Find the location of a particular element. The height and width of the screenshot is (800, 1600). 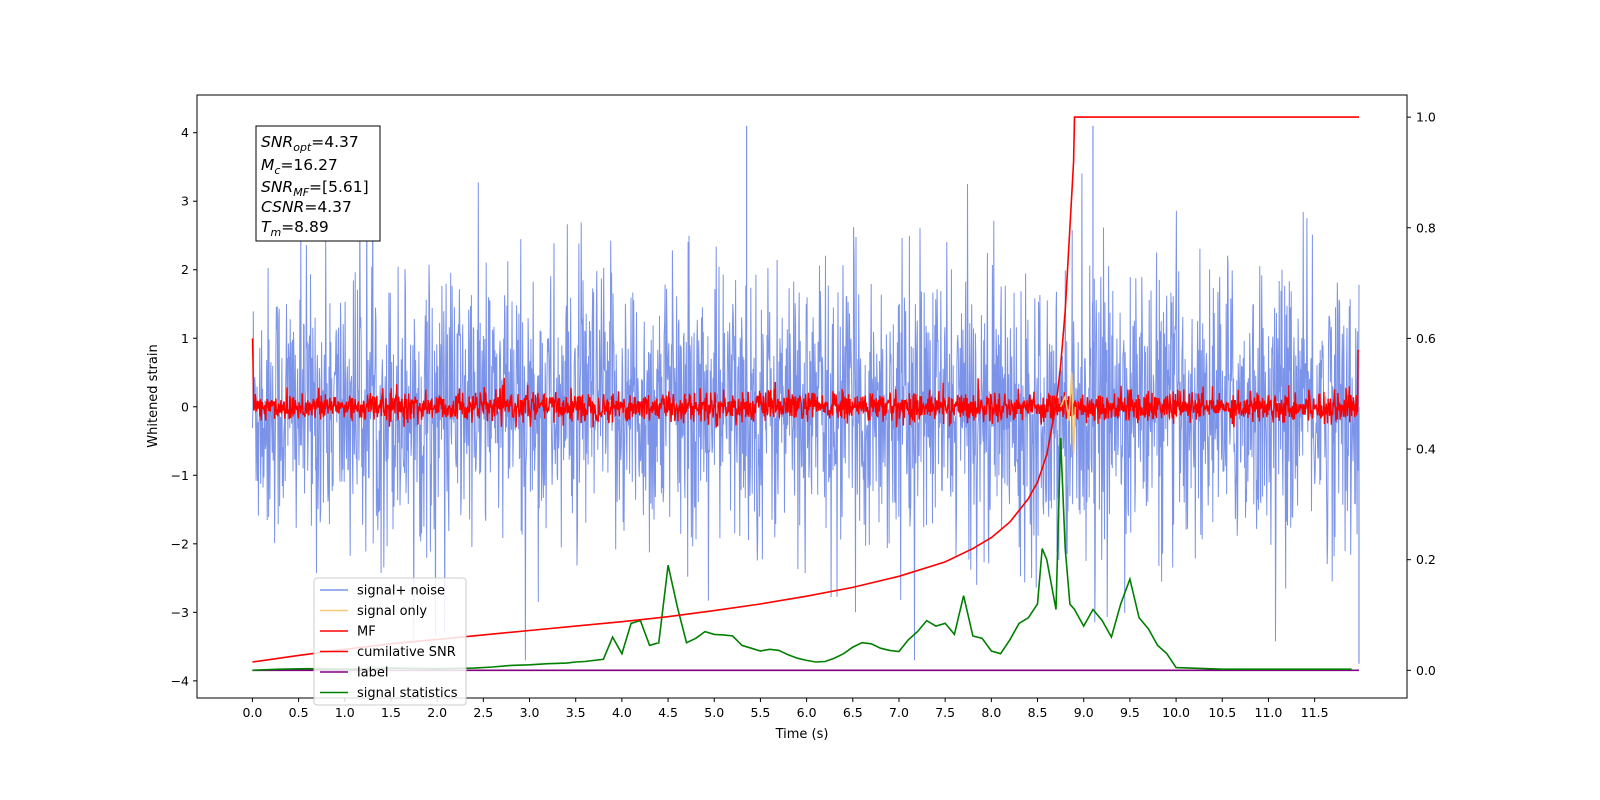

y-tick-label: 0 is located at coordinates (185, 406).